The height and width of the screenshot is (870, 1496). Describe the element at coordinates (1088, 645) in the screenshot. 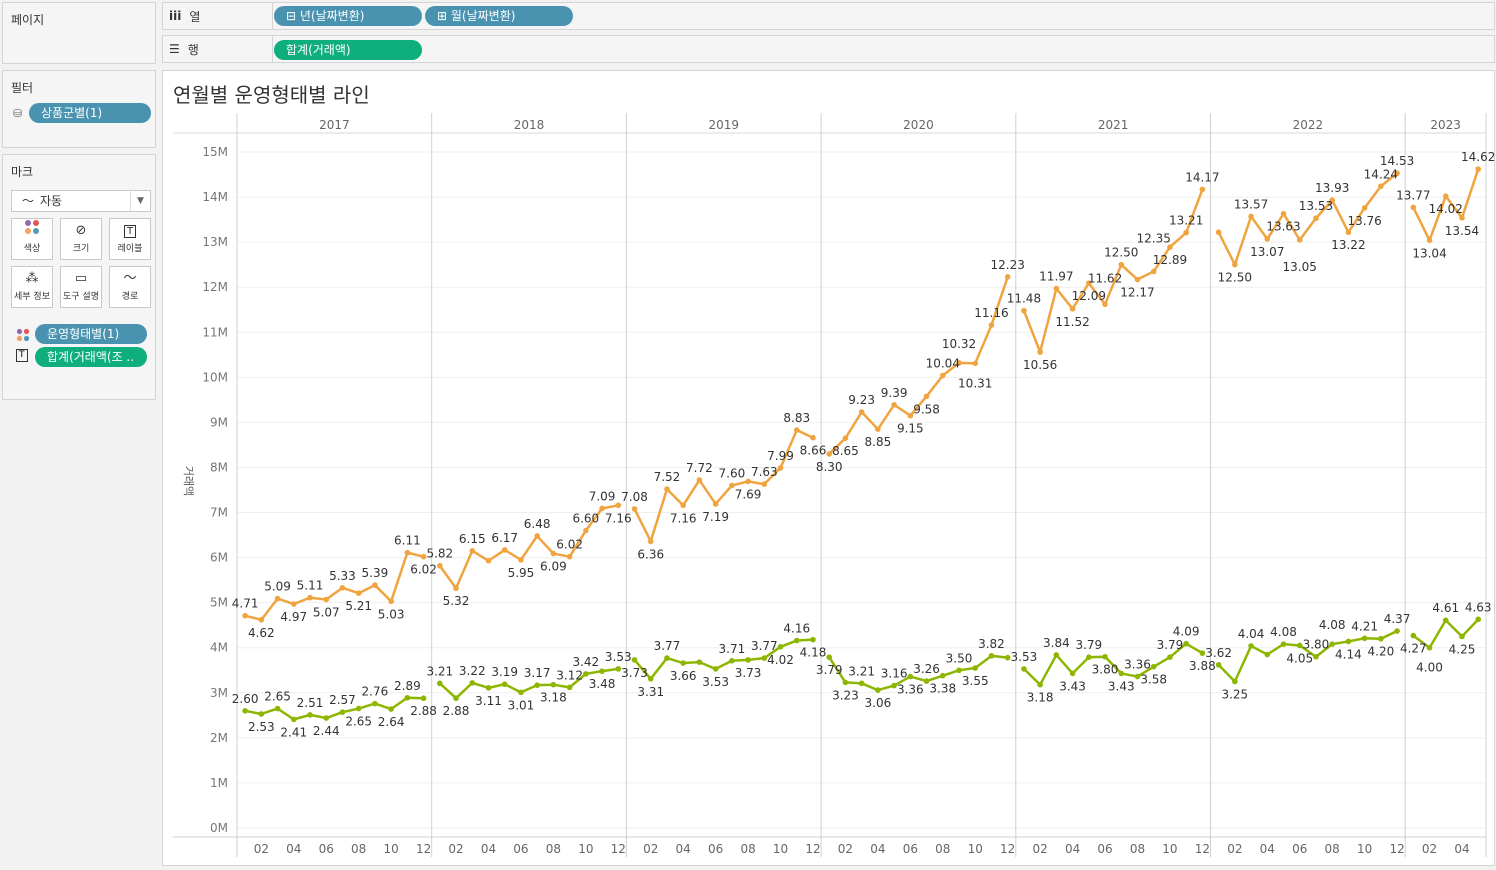

I see `data-label-series_b: 3.79` at that location.